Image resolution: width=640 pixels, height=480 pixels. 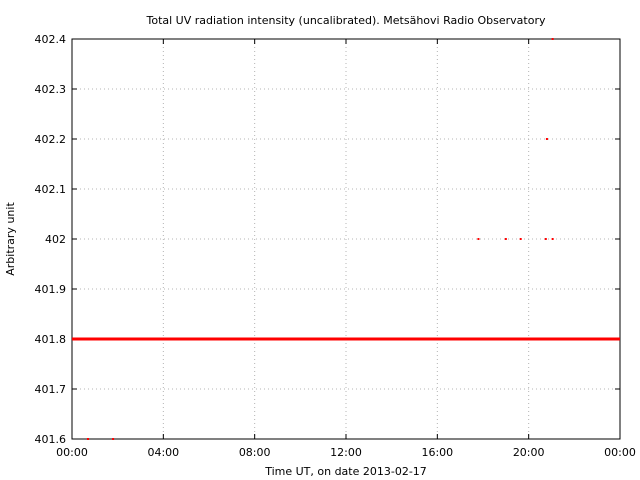 I want to click on y-tick-label: 401.7, so click(x=51, y=389).